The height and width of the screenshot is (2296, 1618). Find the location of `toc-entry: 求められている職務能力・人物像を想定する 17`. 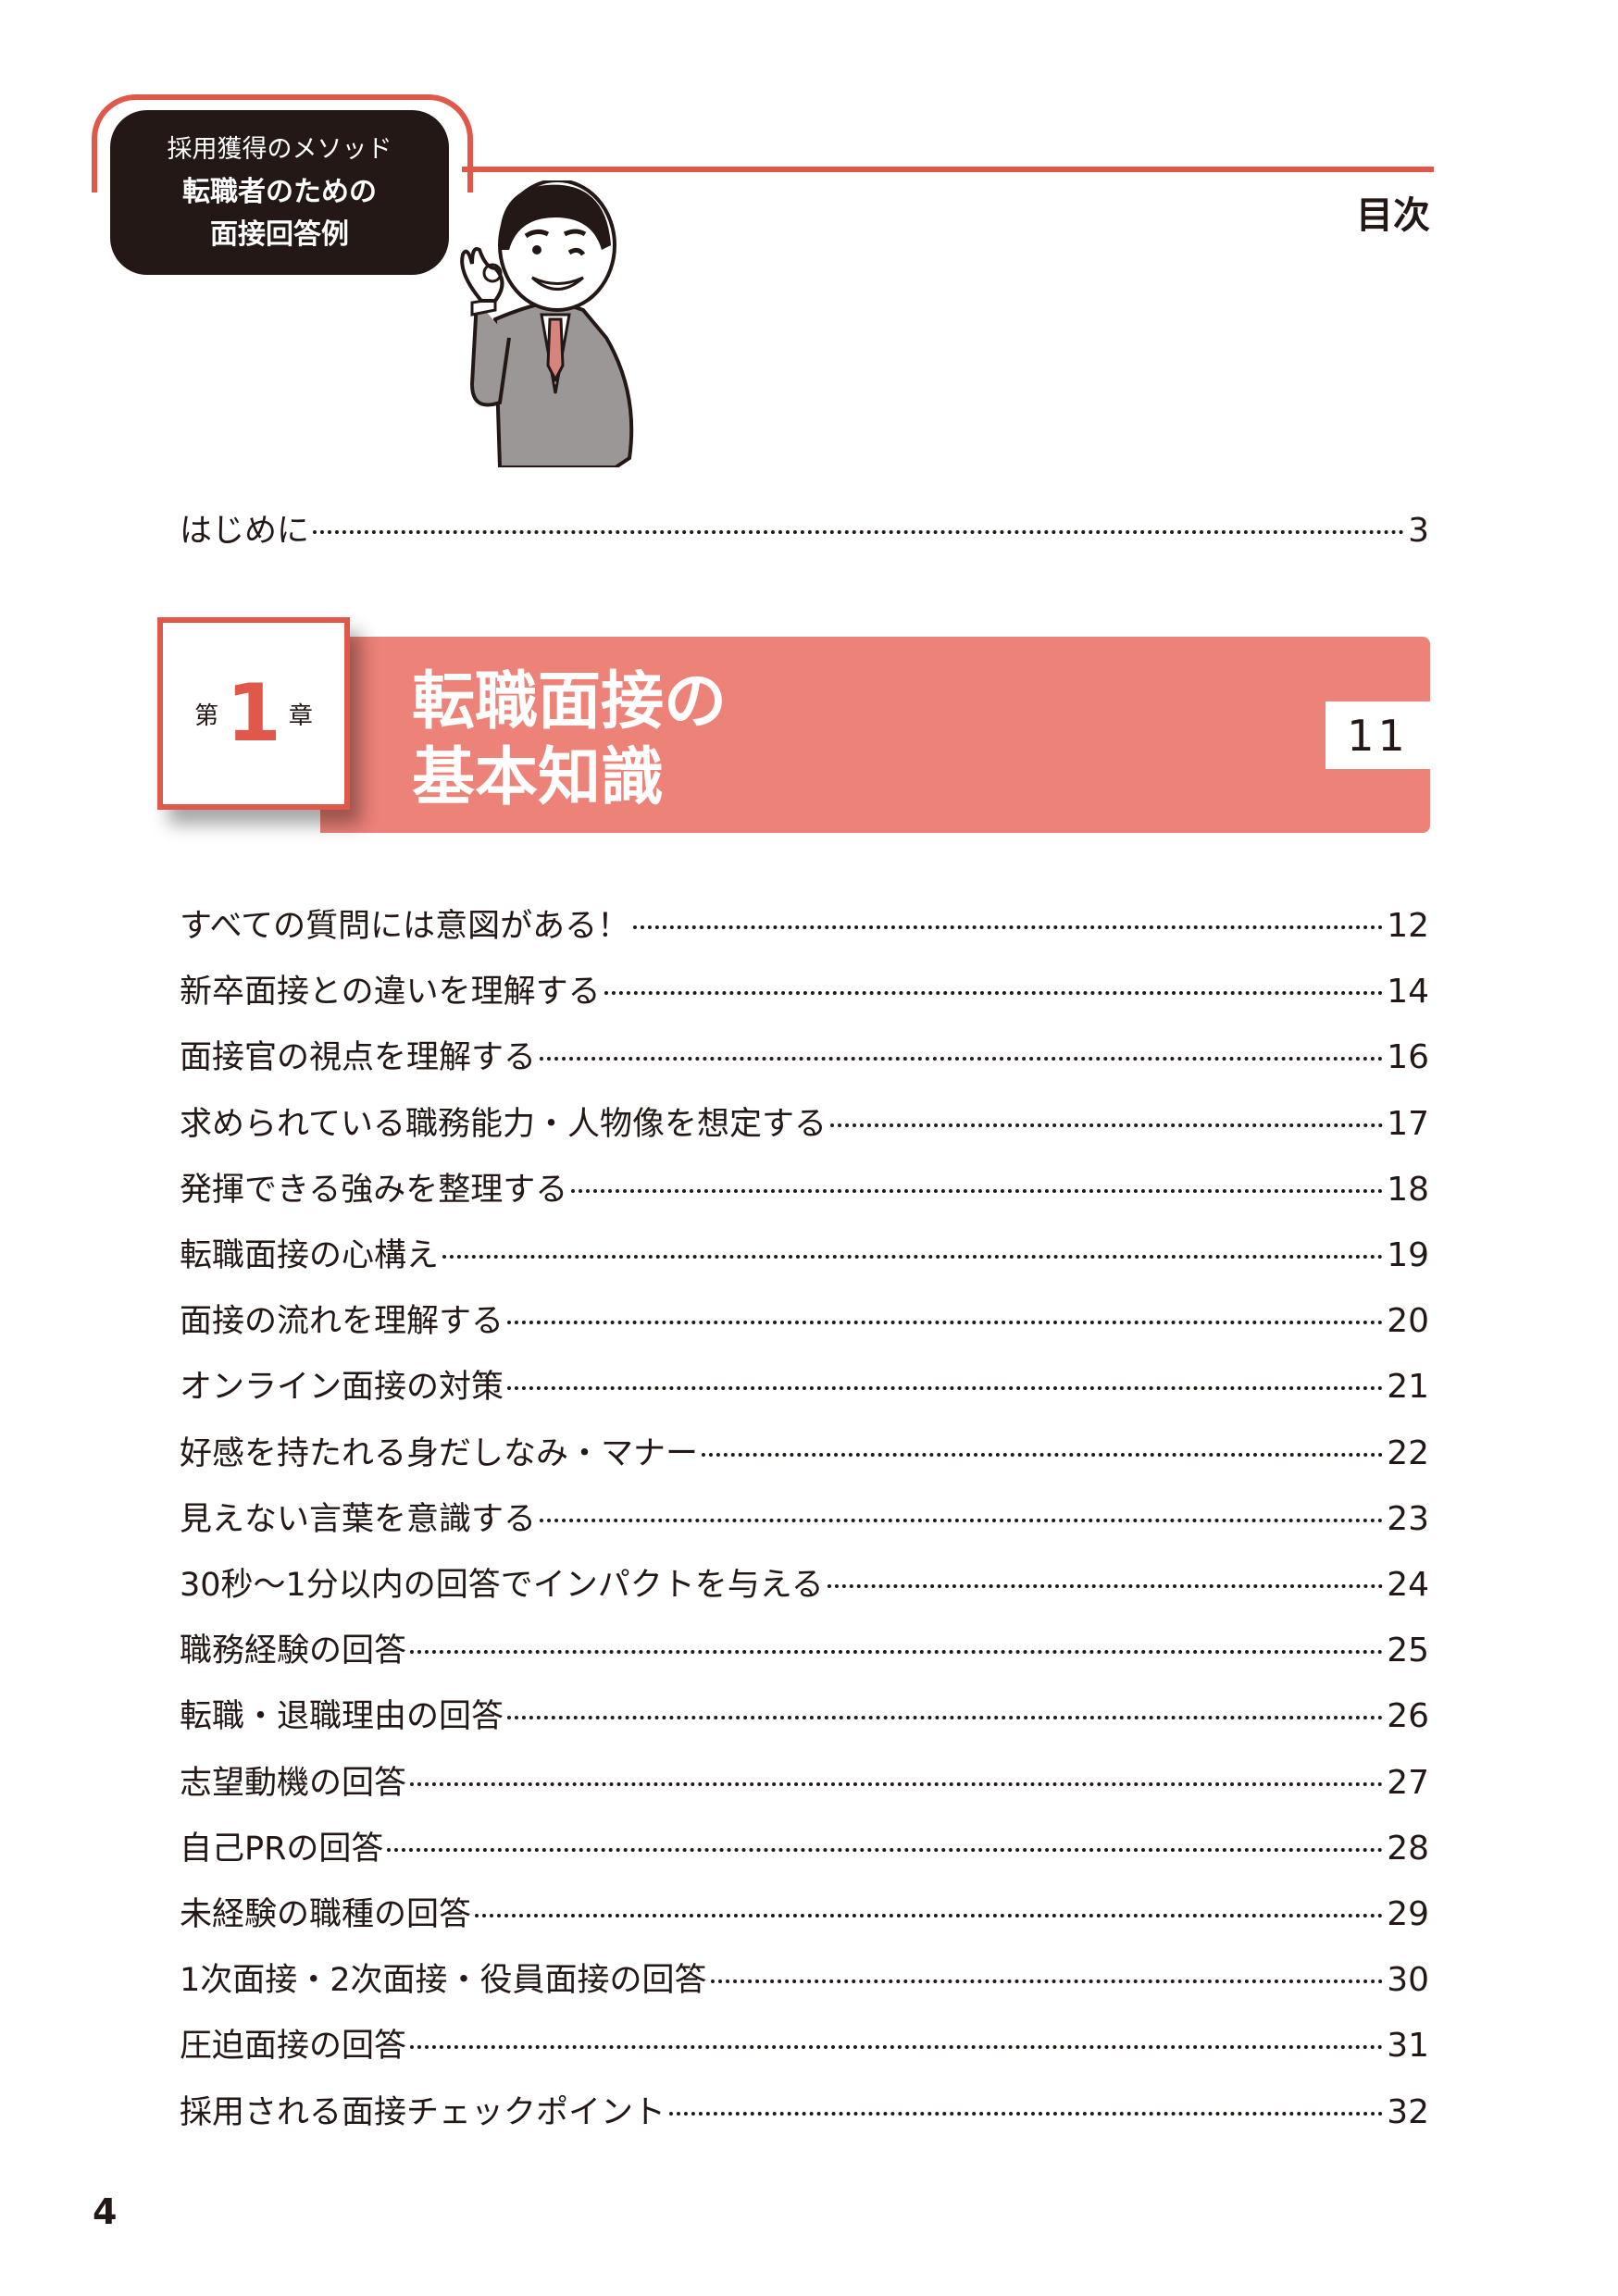

toc-entry: 求められている職務能力・人物像を想定する 17 is located at coordinates (804, 1121).